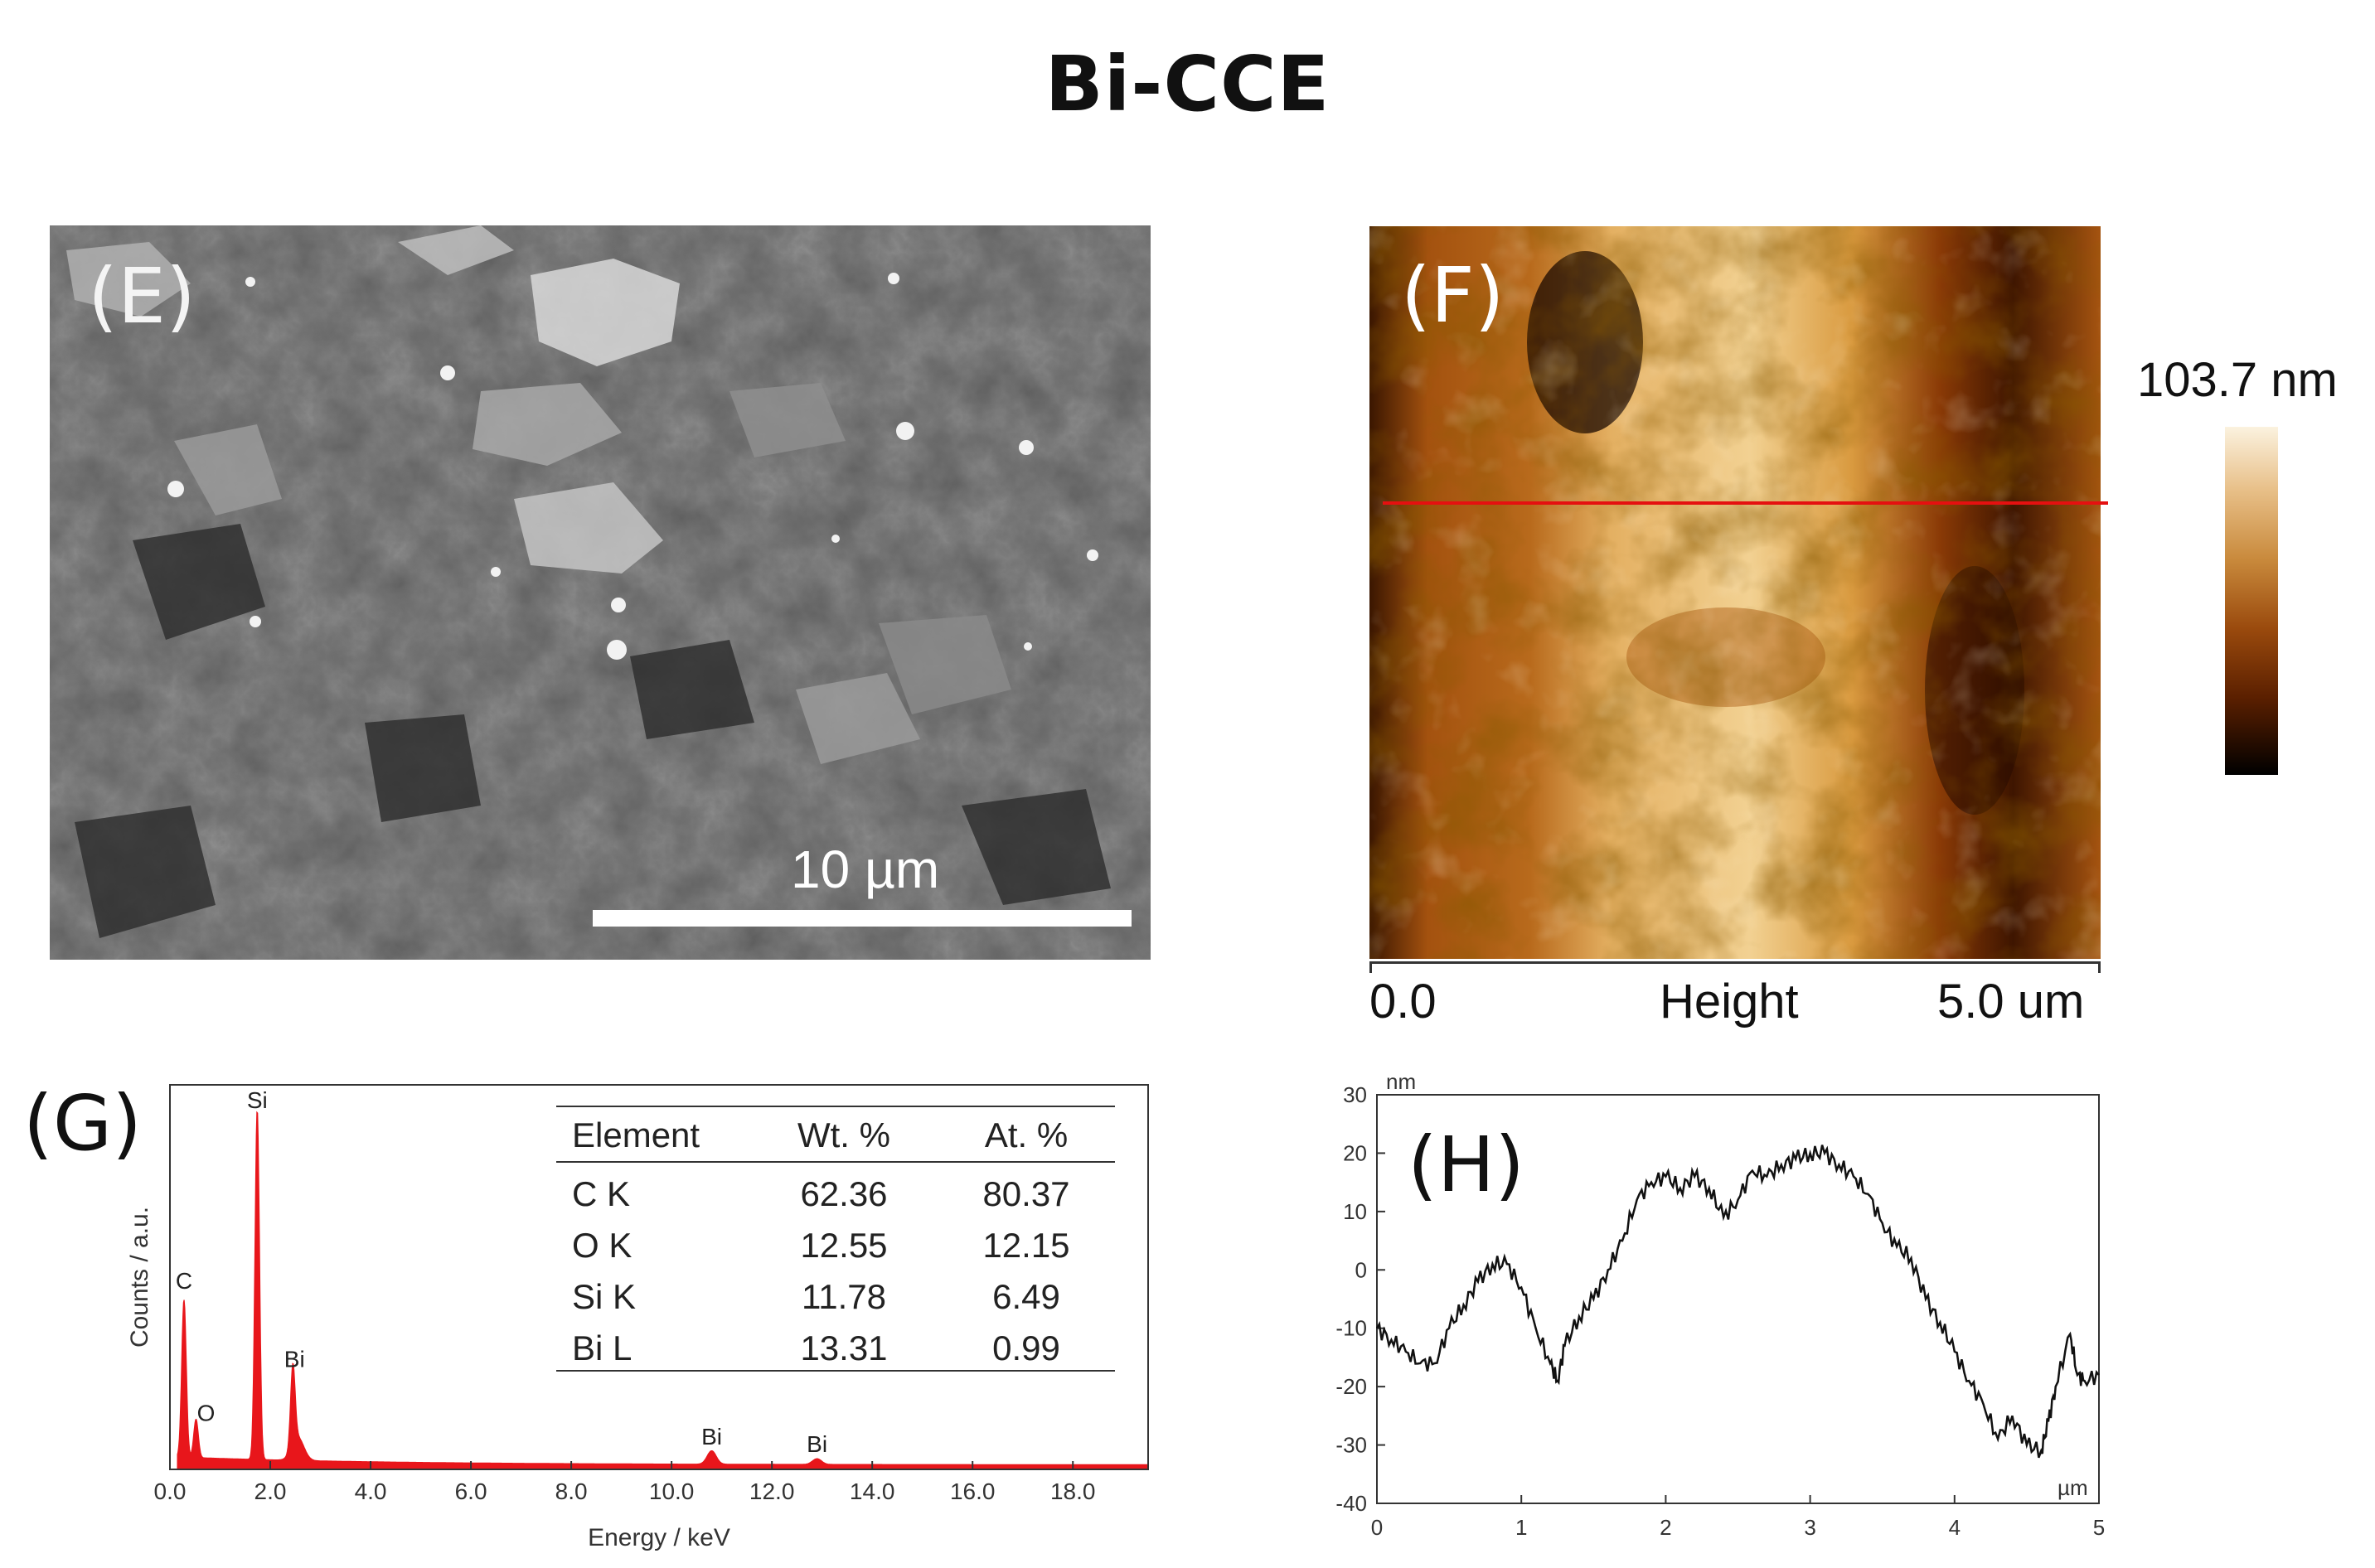  Describe the element at coordinates (1729, 1001) in the screenshot. I see `afm-axis-center-label: Height` at that location.